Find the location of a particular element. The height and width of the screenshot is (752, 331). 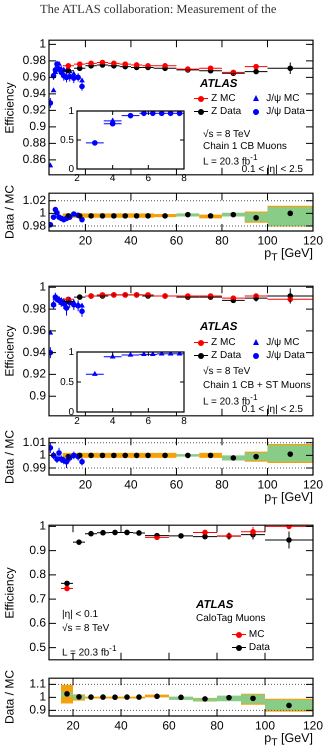

x-tick-label: 6 is located at coordinates (149, 421).